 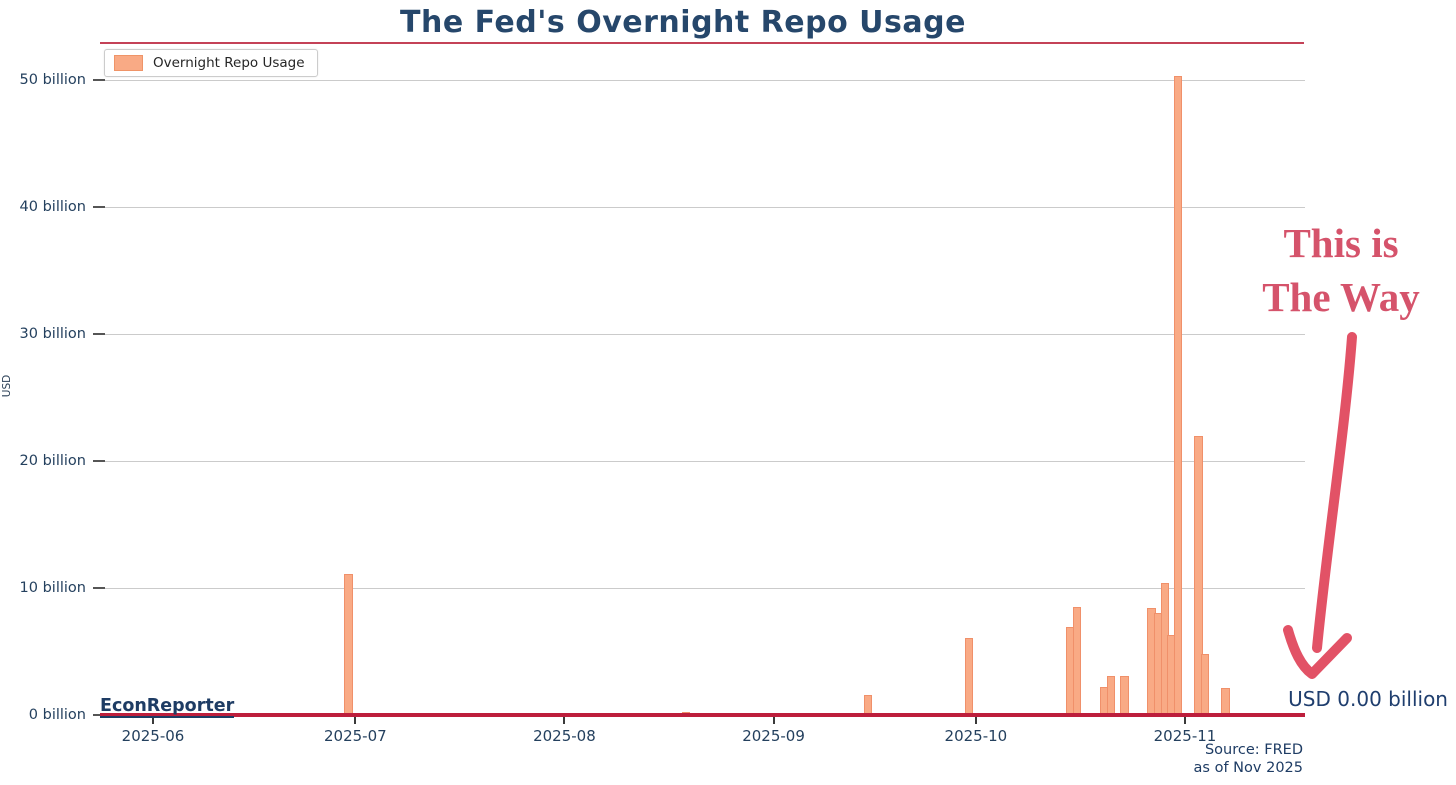 I want to click on y-tick-label: 30 billion, so click(x=52, y=334).